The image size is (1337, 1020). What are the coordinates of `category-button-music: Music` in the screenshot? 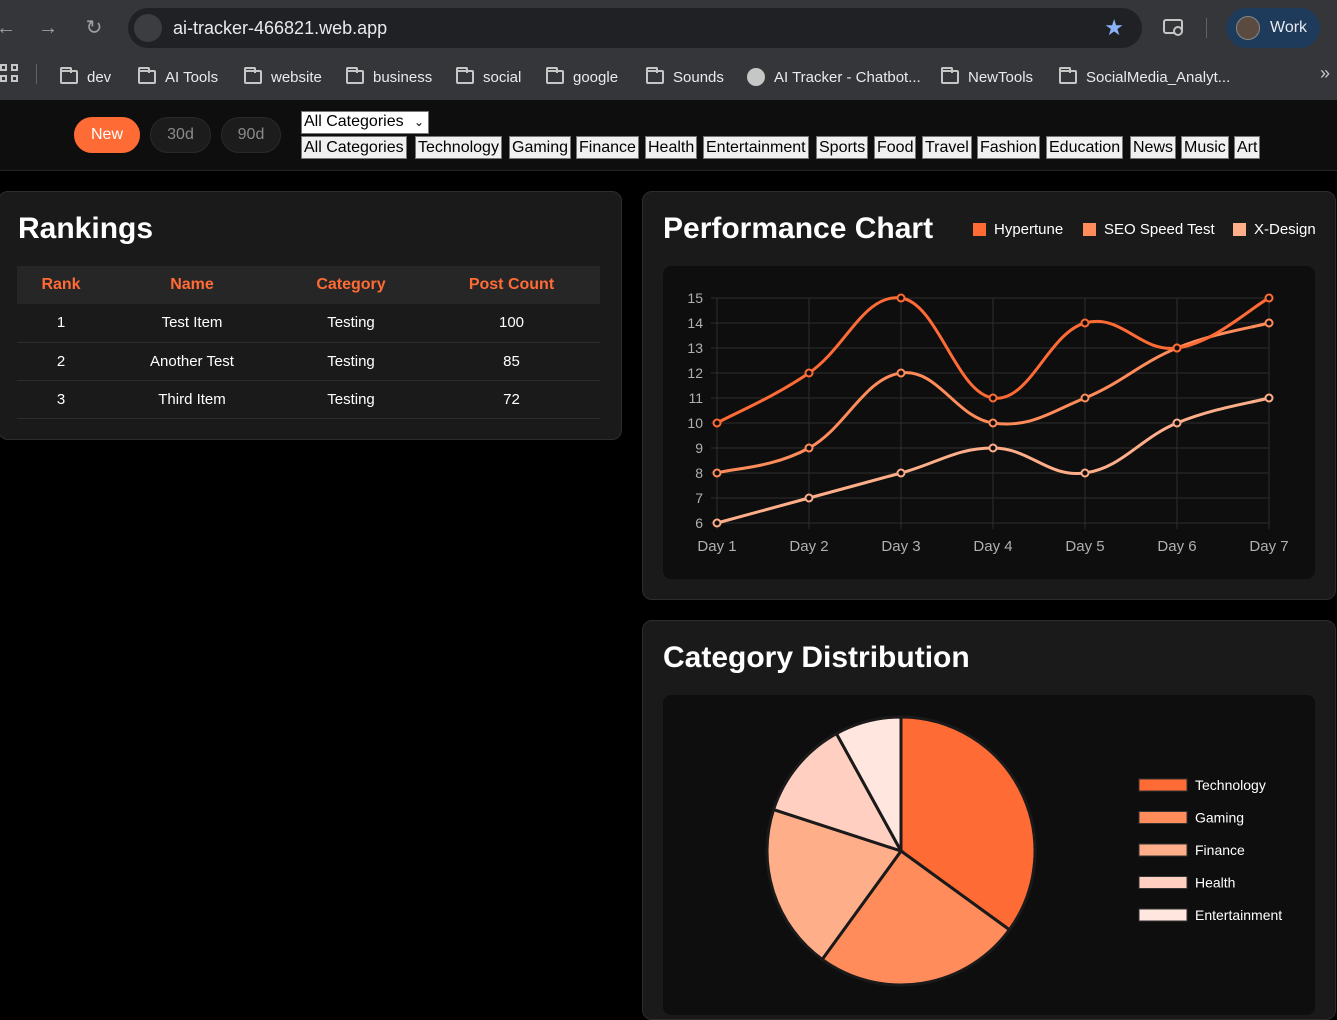 It's located at (1205, 147).